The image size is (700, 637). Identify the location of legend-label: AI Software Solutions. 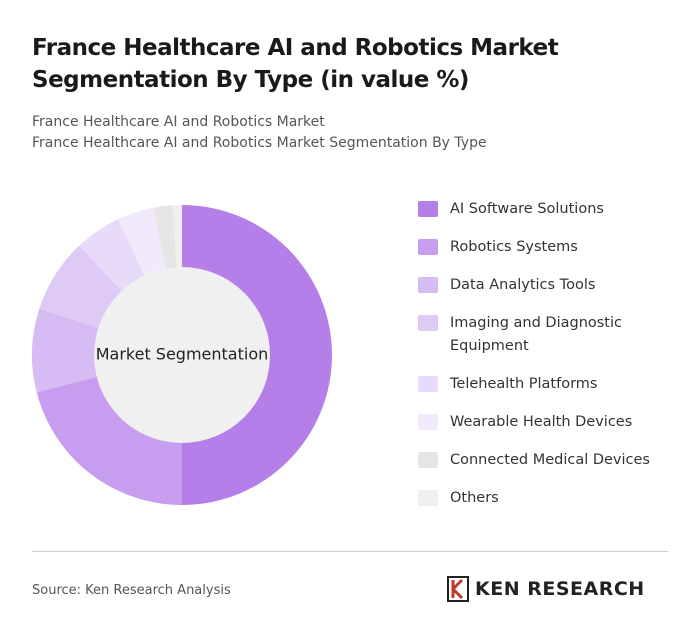
(527, 209).